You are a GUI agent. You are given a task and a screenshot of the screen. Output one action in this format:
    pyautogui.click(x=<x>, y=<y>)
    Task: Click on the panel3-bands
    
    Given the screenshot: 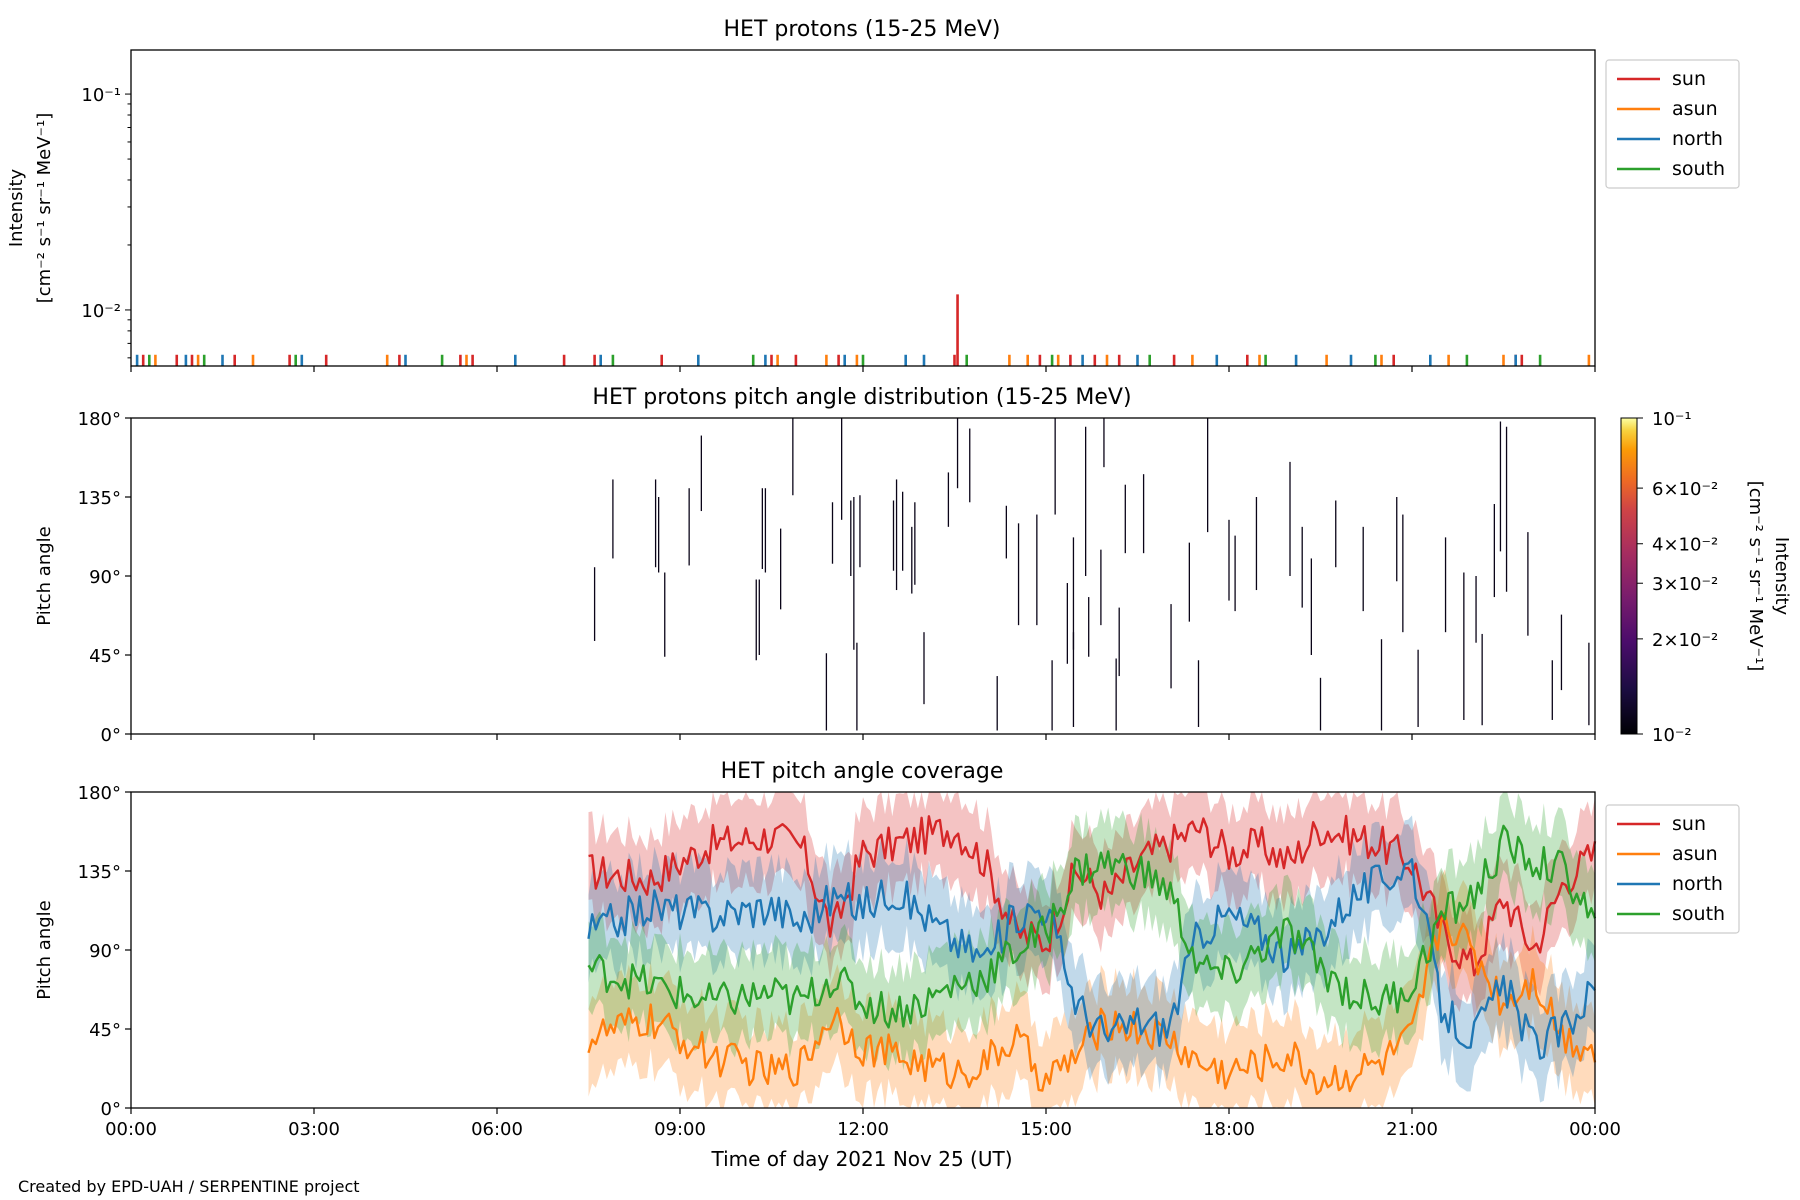 What is the action you would take?
    pyautogui.click(x=1091, y=950)
    